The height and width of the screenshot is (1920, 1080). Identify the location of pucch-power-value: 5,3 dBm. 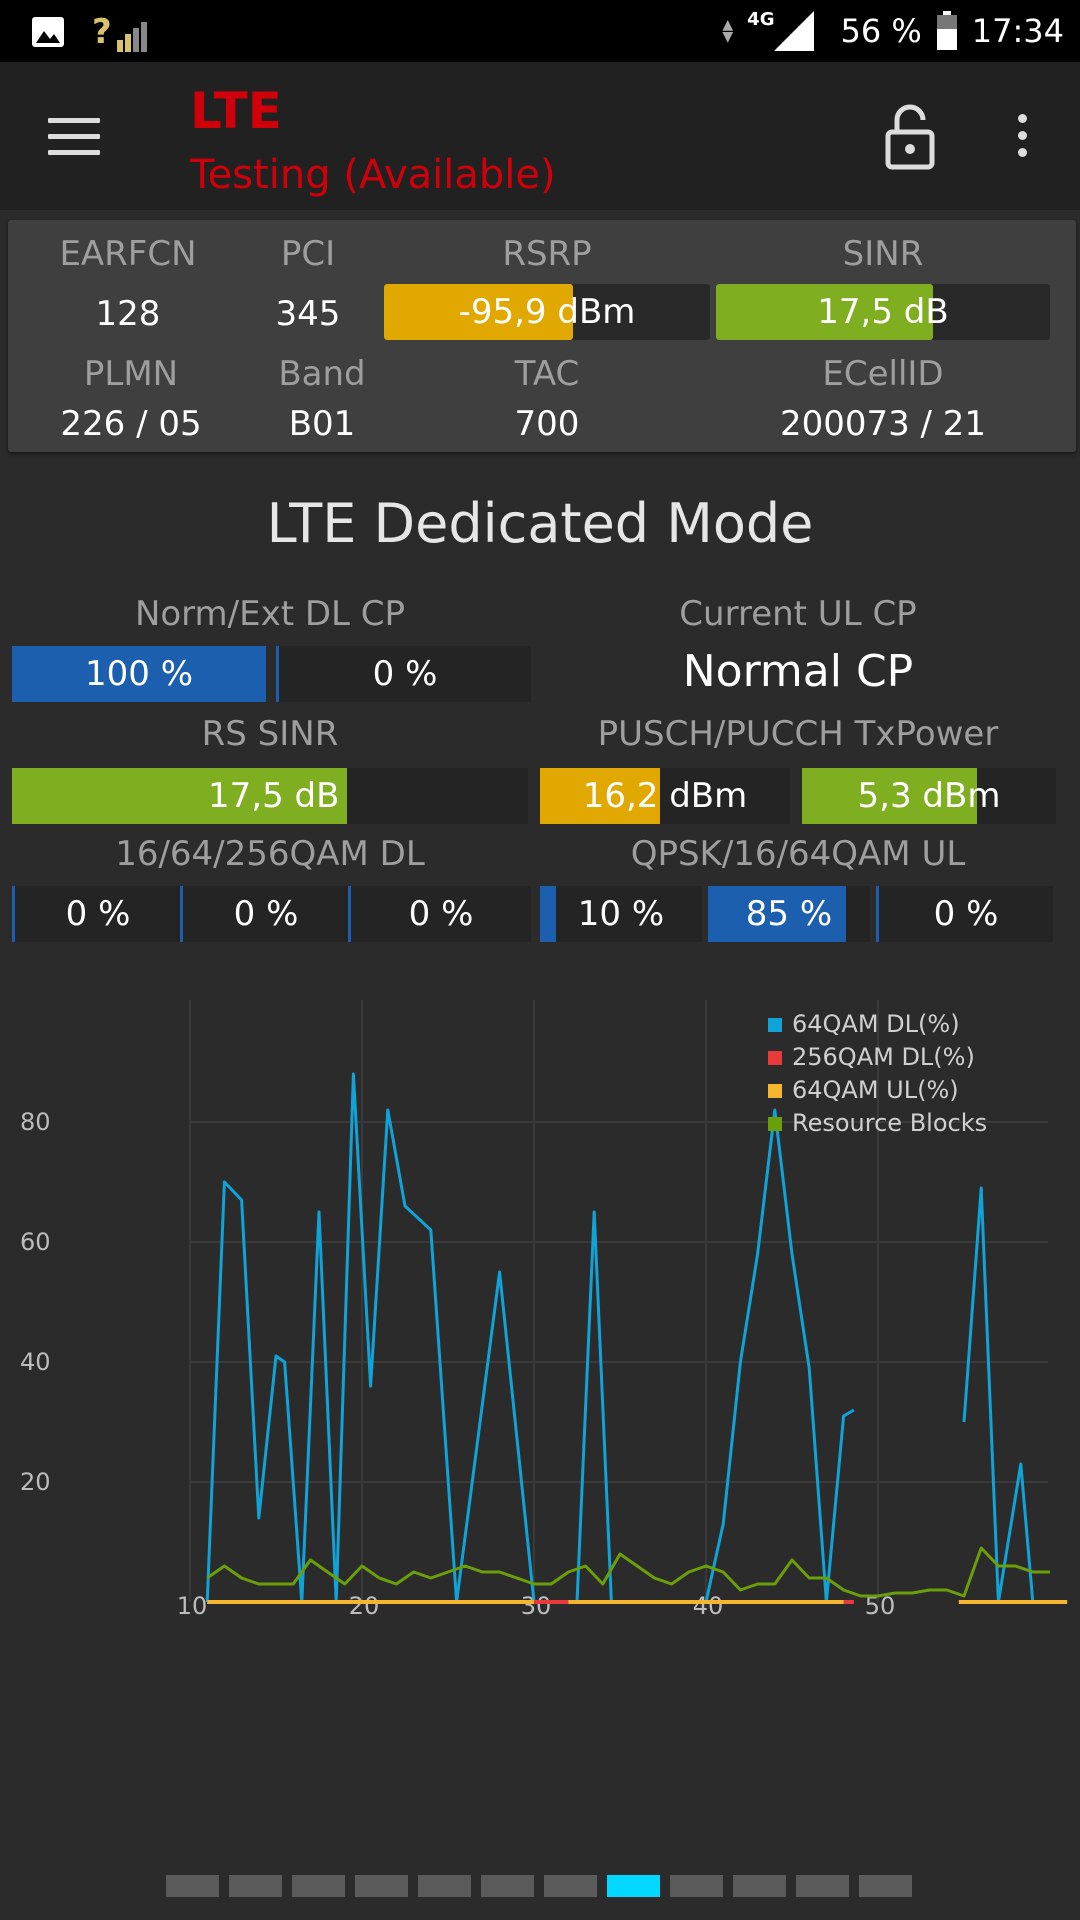
(929, 796).